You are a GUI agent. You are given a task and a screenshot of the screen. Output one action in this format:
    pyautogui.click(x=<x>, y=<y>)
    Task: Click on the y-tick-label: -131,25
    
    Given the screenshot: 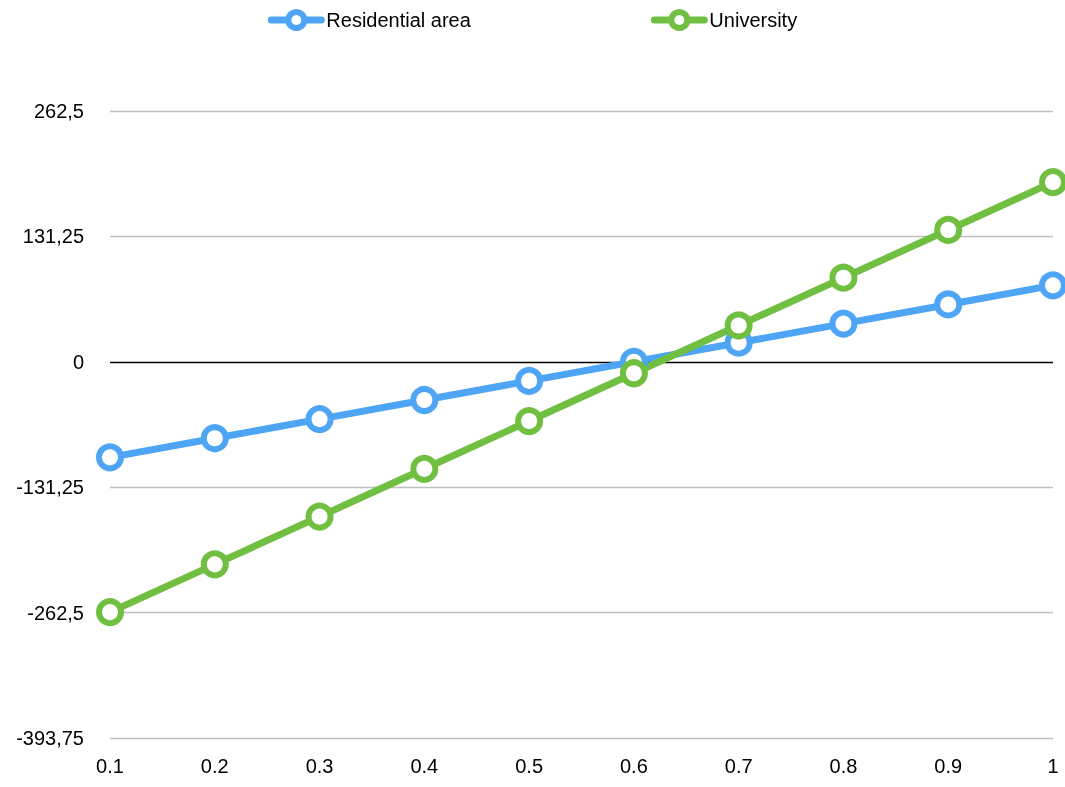 What is the action you would take?
    pyautogui.click(x=50, y=487)
    